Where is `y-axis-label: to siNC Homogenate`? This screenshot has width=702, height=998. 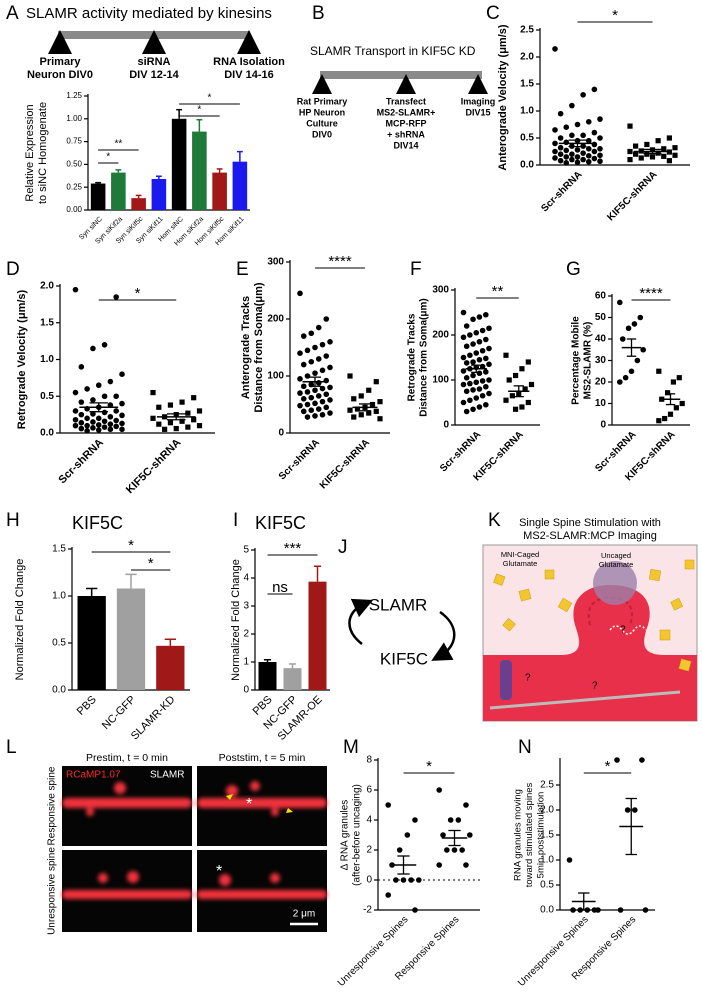
y-axis-label: to siNC Homogenate is located at coordinates (43, 153).